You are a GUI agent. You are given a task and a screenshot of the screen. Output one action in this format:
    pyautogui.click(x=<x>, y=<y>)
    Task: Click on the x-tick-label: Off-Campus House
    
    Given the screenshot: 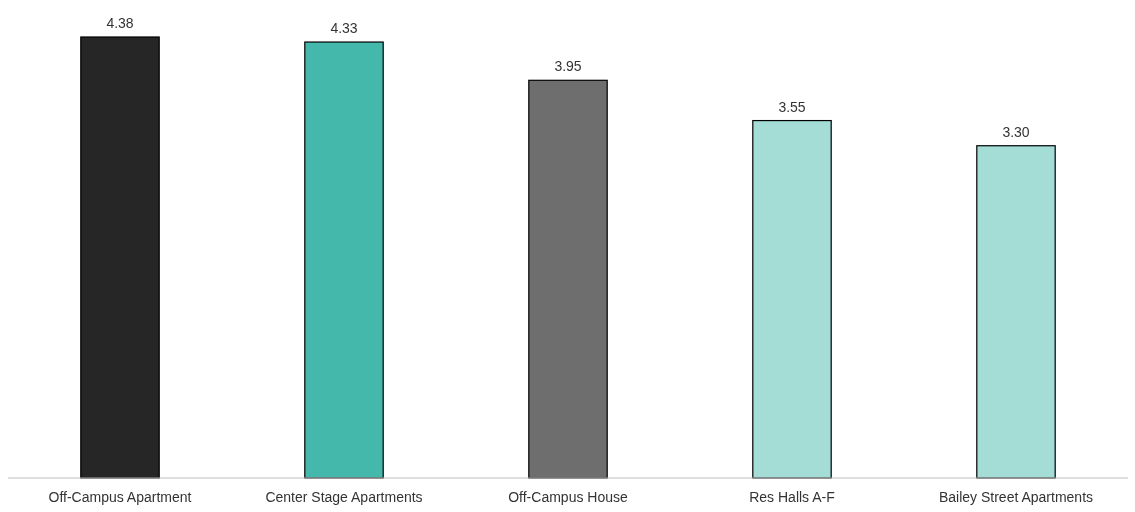 What is the action you would take?
    pyautogui.click(x=568, y=497)
    